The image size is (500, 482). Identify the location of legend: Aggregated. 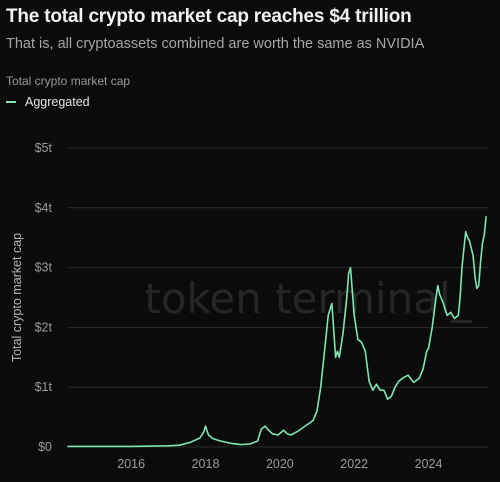
(48, 102).